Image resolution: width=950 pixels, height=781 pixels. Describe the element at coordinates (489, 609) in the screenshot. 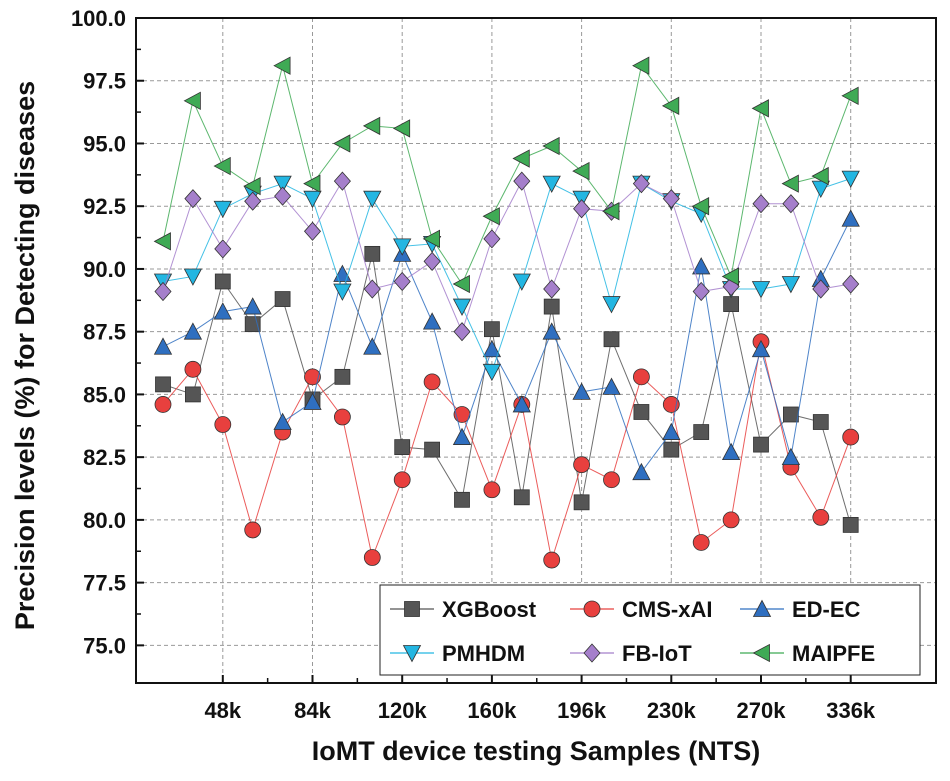

I see `legend-label: XGBoost` at that location.